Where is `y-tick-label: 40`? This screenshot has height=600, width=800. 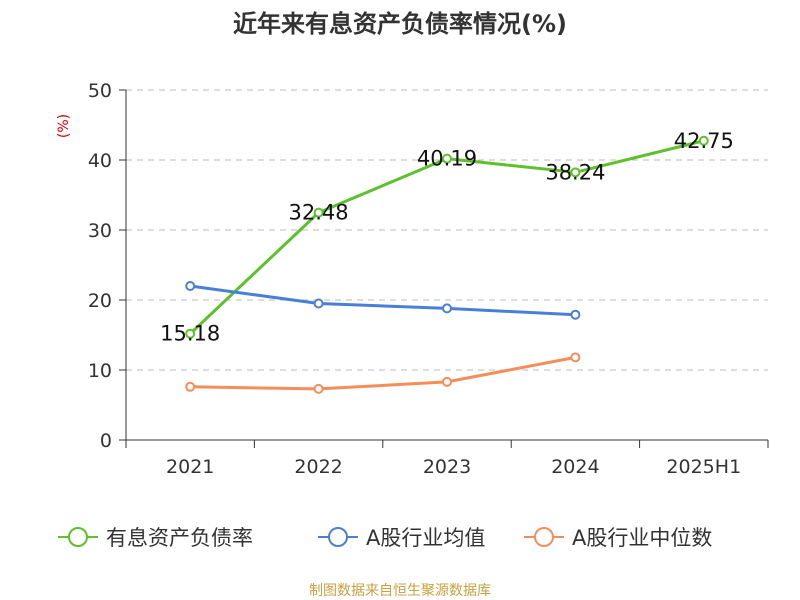 y-tick-label: 40 is located at coordinates (100, 161).